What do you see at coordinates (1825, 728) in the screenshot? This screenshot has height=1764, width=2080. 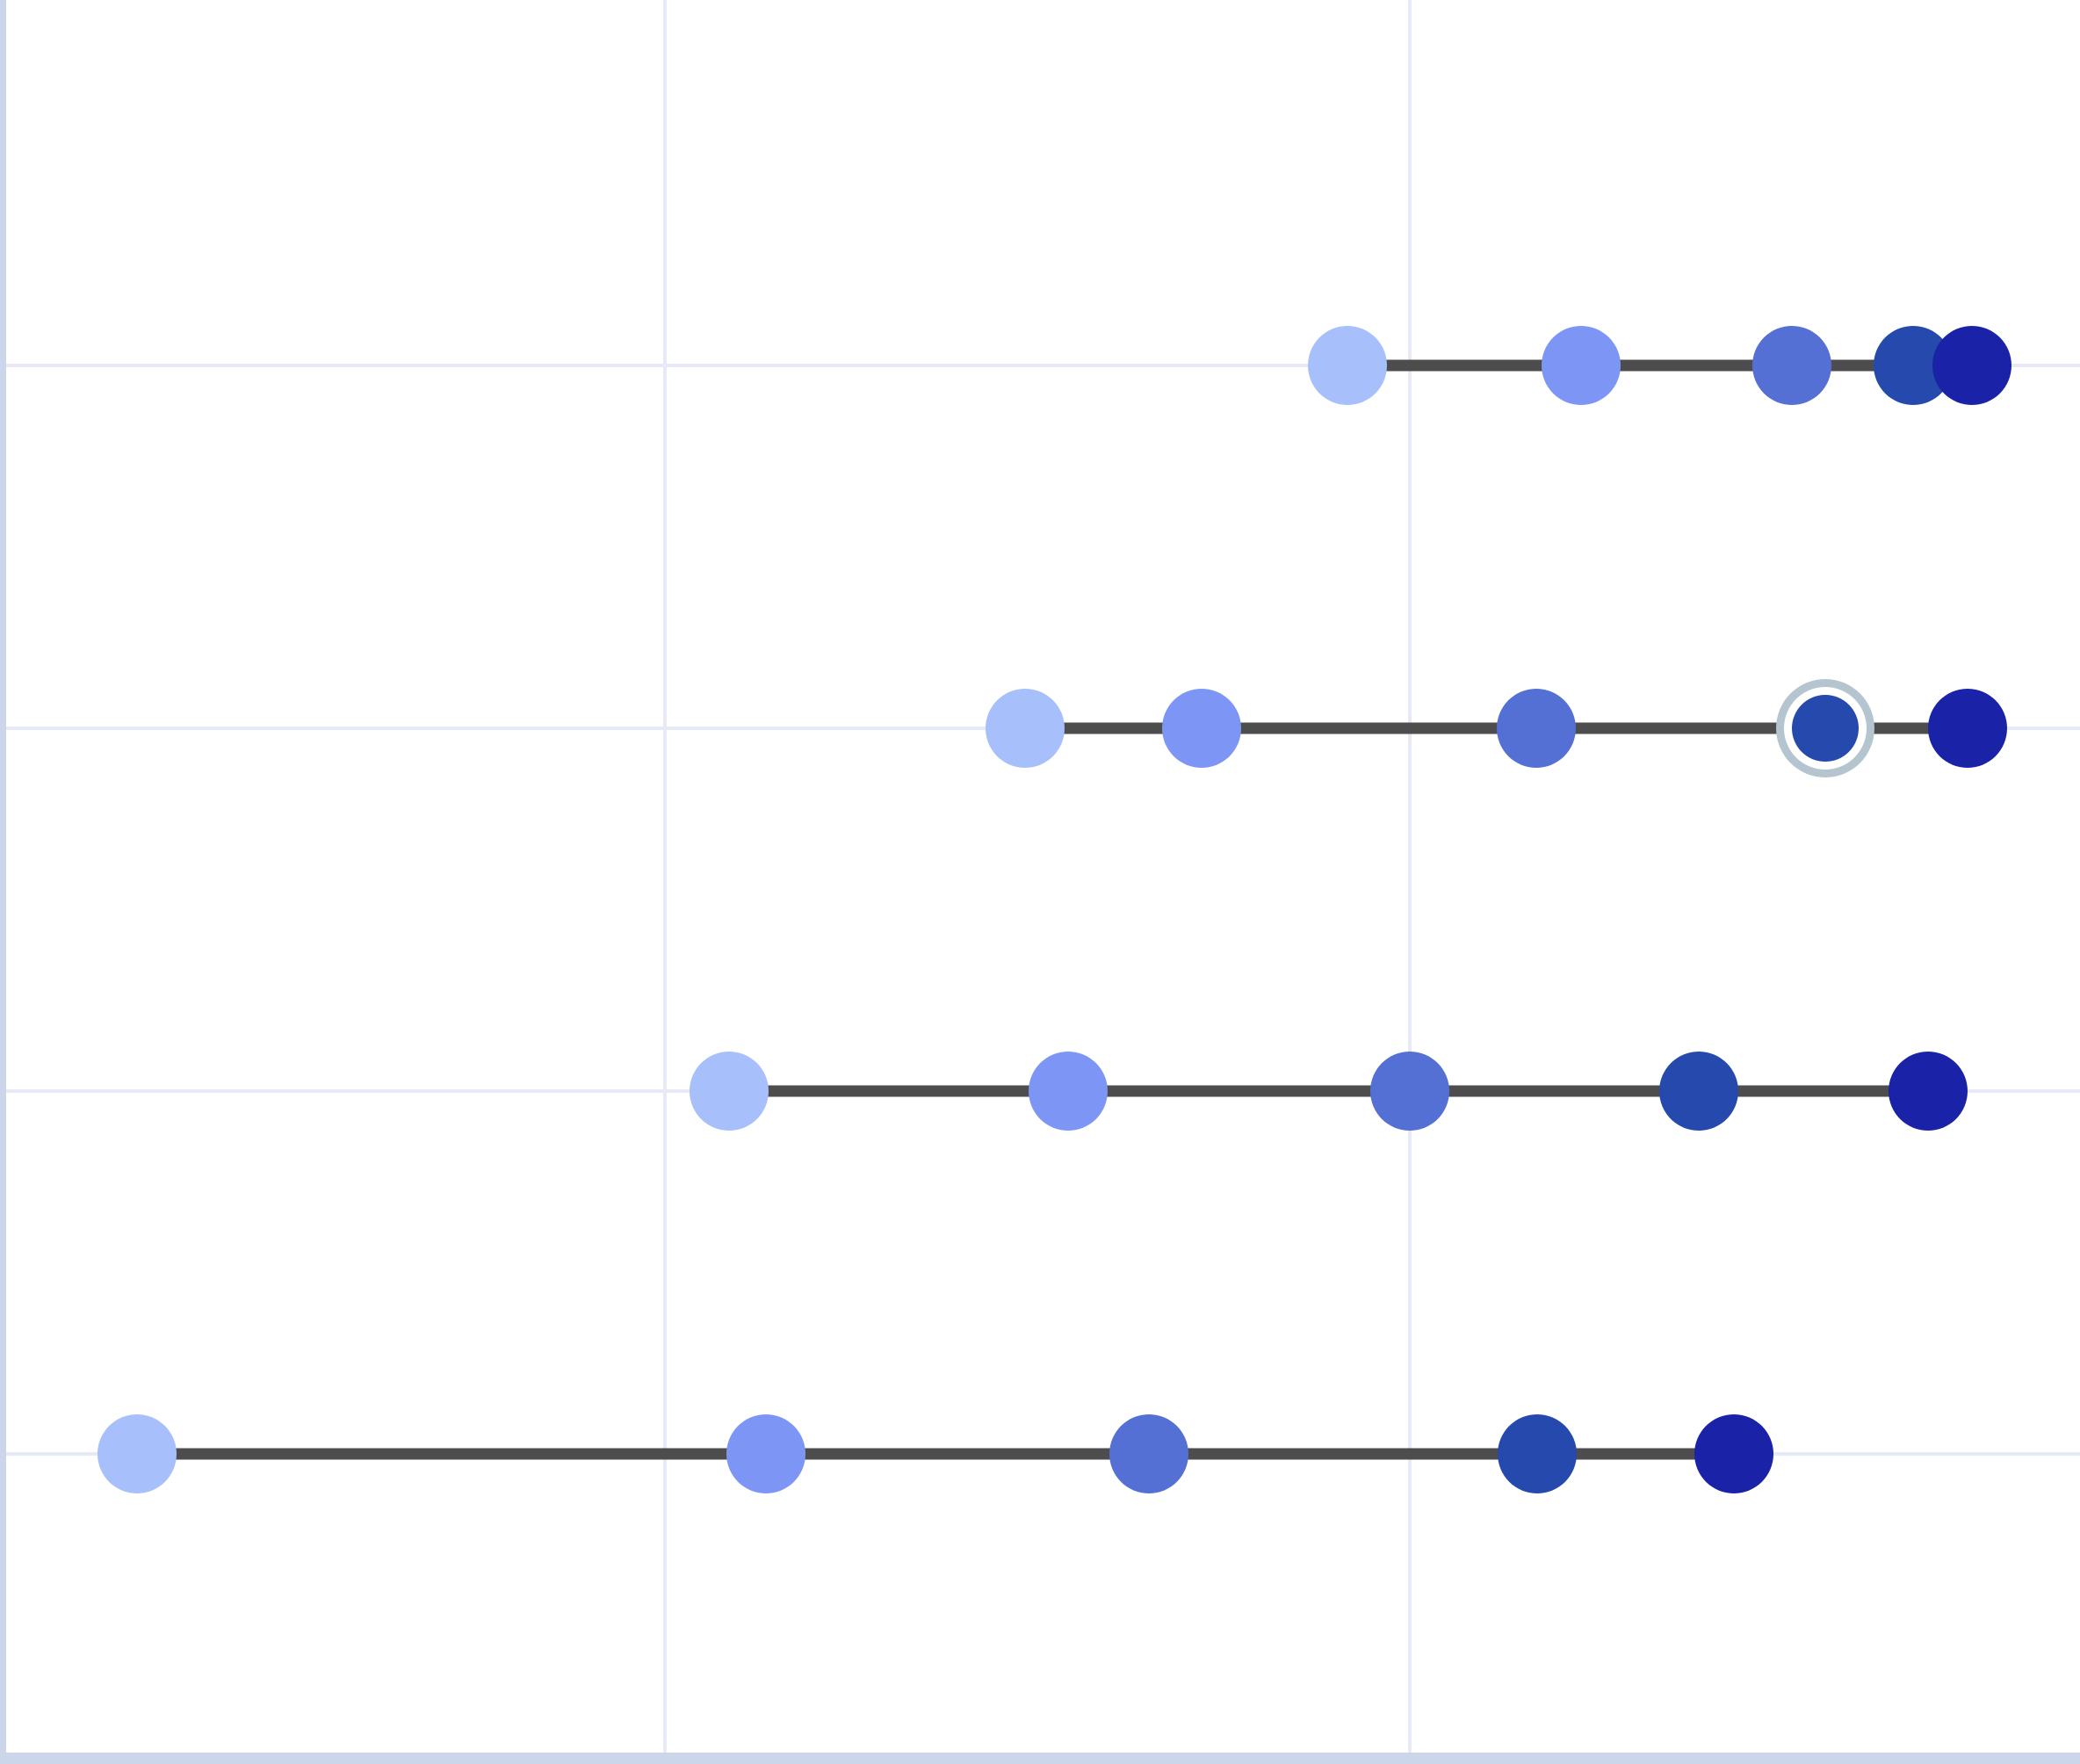 I see `data-point-highlighted` at bounding box center [1825, 728].